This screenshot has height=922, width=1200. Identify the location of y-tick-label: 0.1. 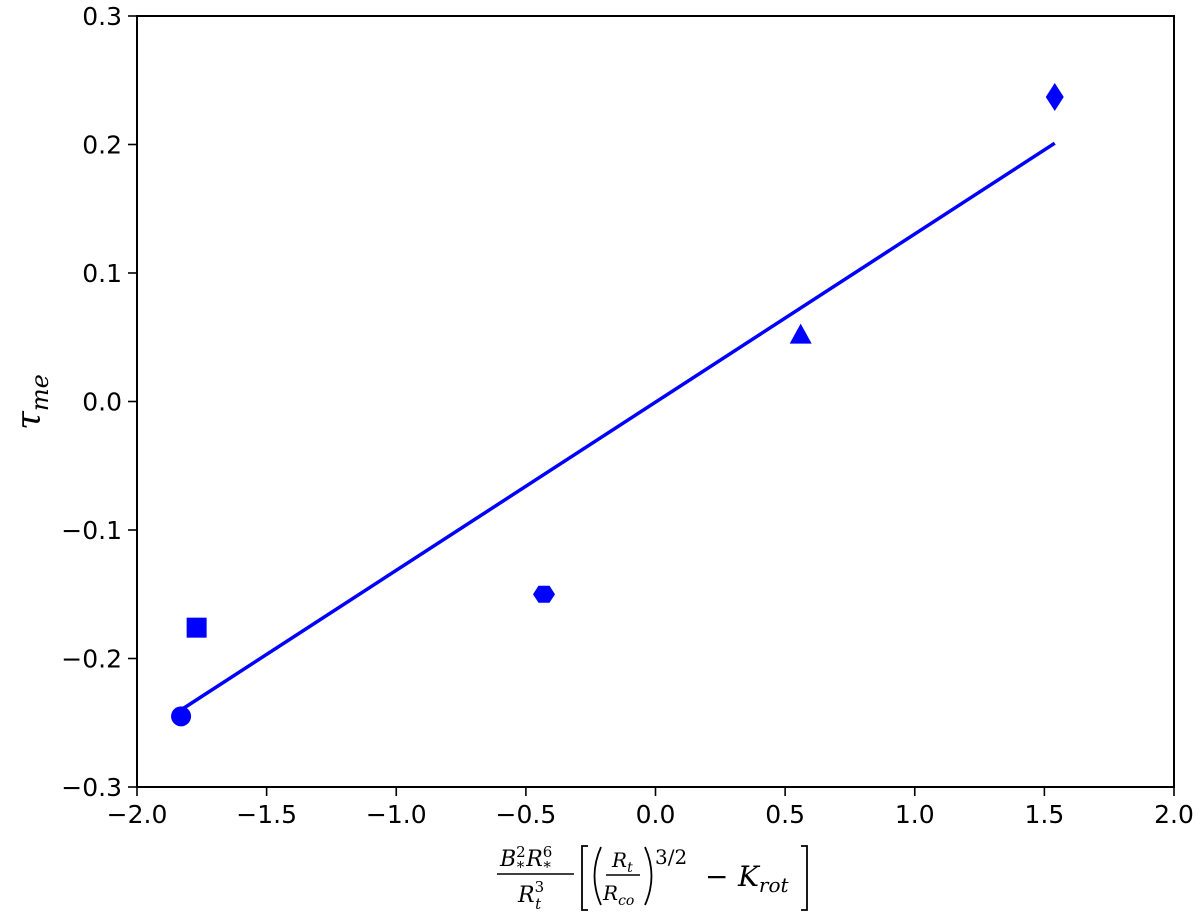
(102, 273).